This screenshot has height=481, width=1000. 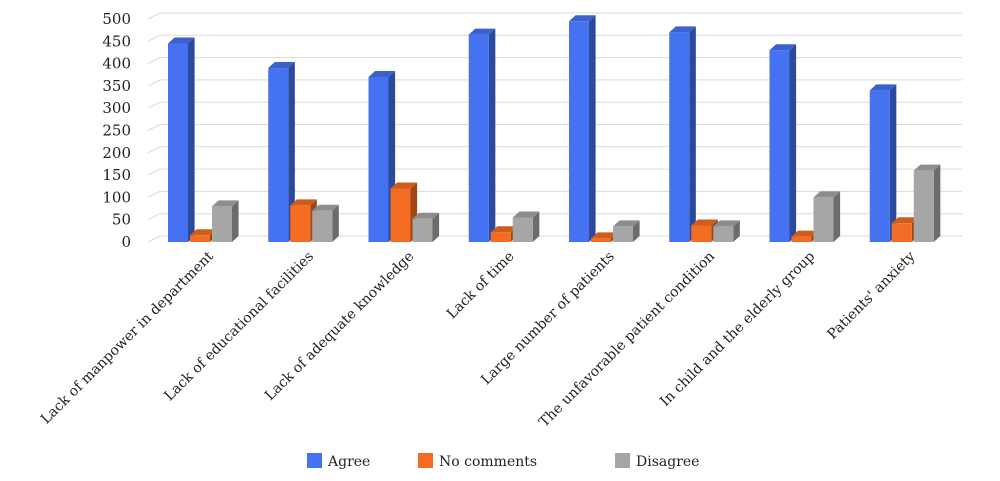 What do you see at coordinates (488, 462) in the screenshot?
I see `legend-label: No comments` at bounding box center [488, 462].